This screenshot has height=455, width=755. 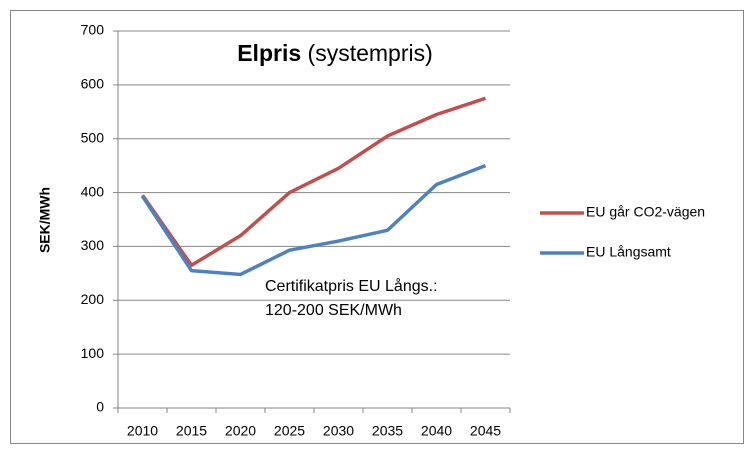 What do you see at coordinates (387, 431) in the screenshot?
I see `x-tick-label: 2035` at bounding box center [387, 431].